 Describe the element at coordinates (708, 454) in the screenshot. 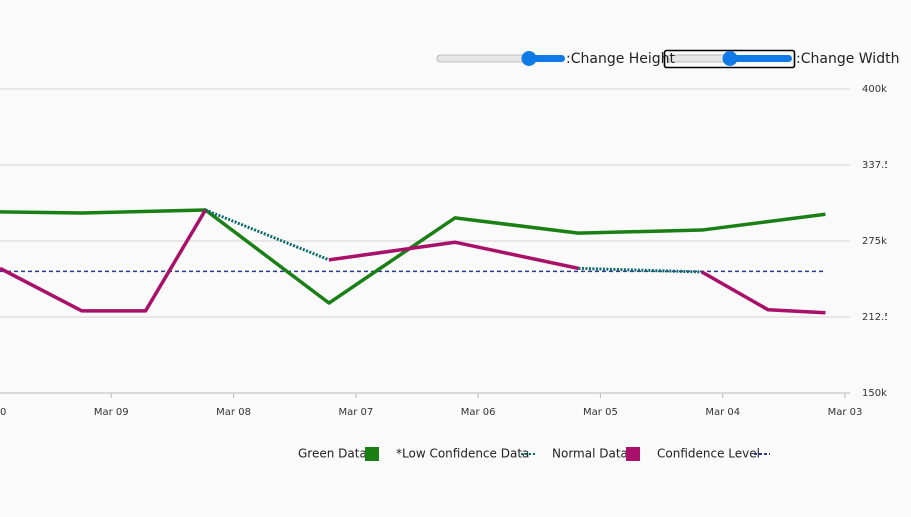

I see `legend-label: Confidence Level` at that location.